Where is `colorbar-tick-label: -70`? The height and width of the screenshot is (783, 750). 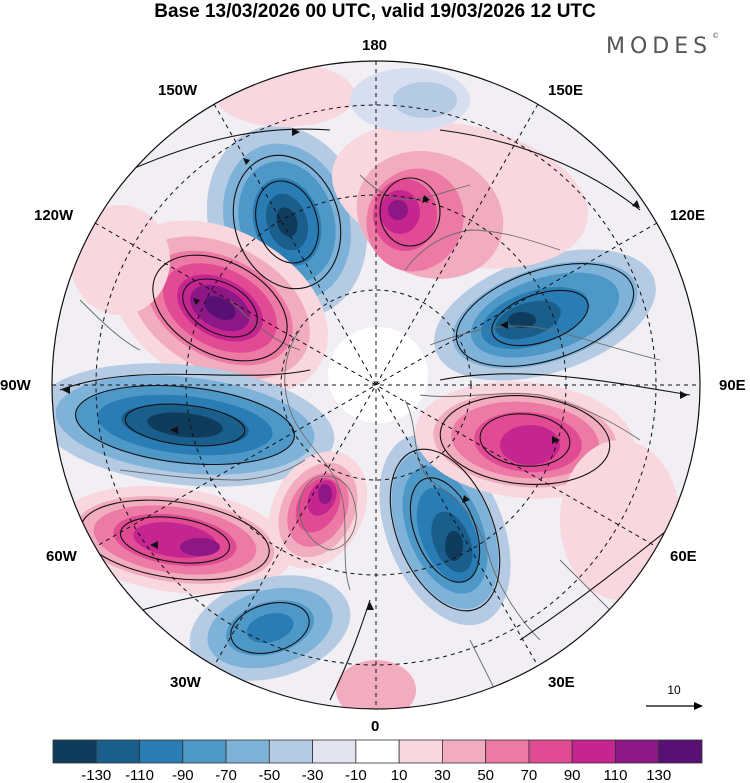 colorbar-tick-label: -70 is located at coordinates (226, 775).